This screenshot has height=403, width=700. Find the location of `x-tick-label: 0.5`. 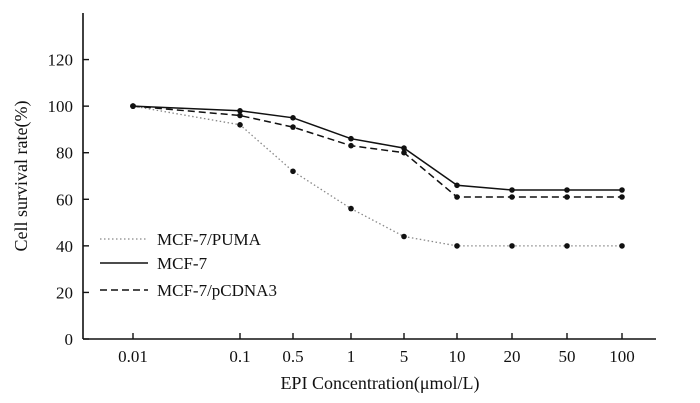

x-tick-label: 0.5 is located at coordinates (292, 356).